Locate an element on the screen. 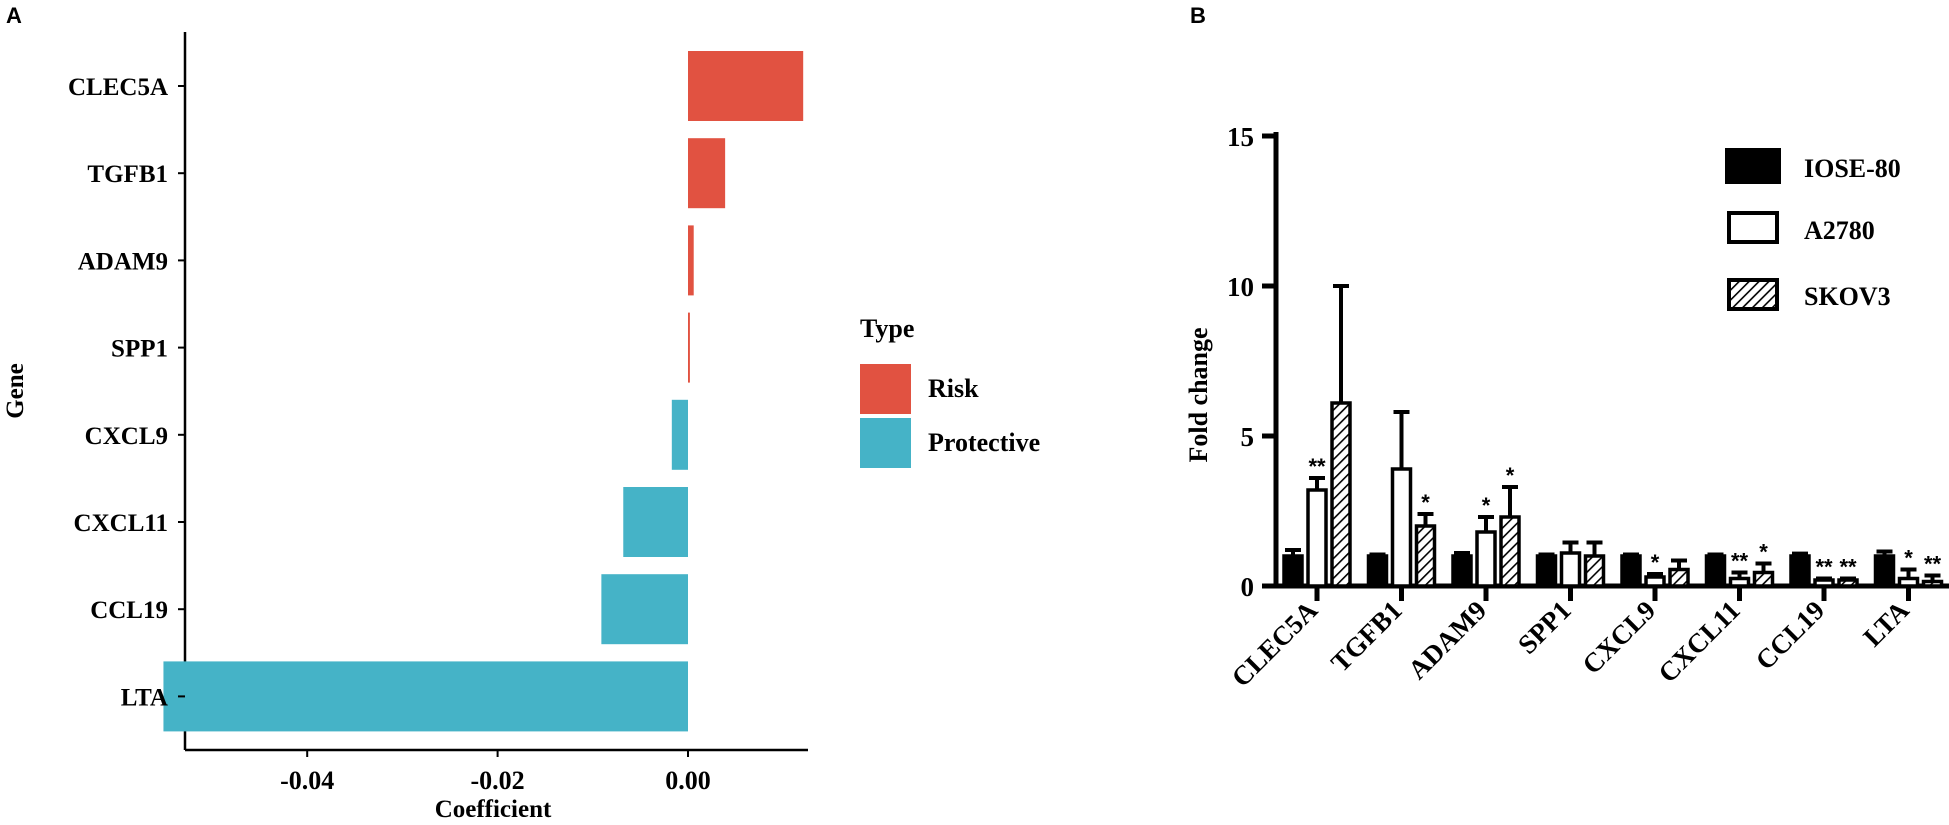 This screenshot has width=1949, height=825. significance-tgfb1-skov3: * is located at coordinates (1425, 502).